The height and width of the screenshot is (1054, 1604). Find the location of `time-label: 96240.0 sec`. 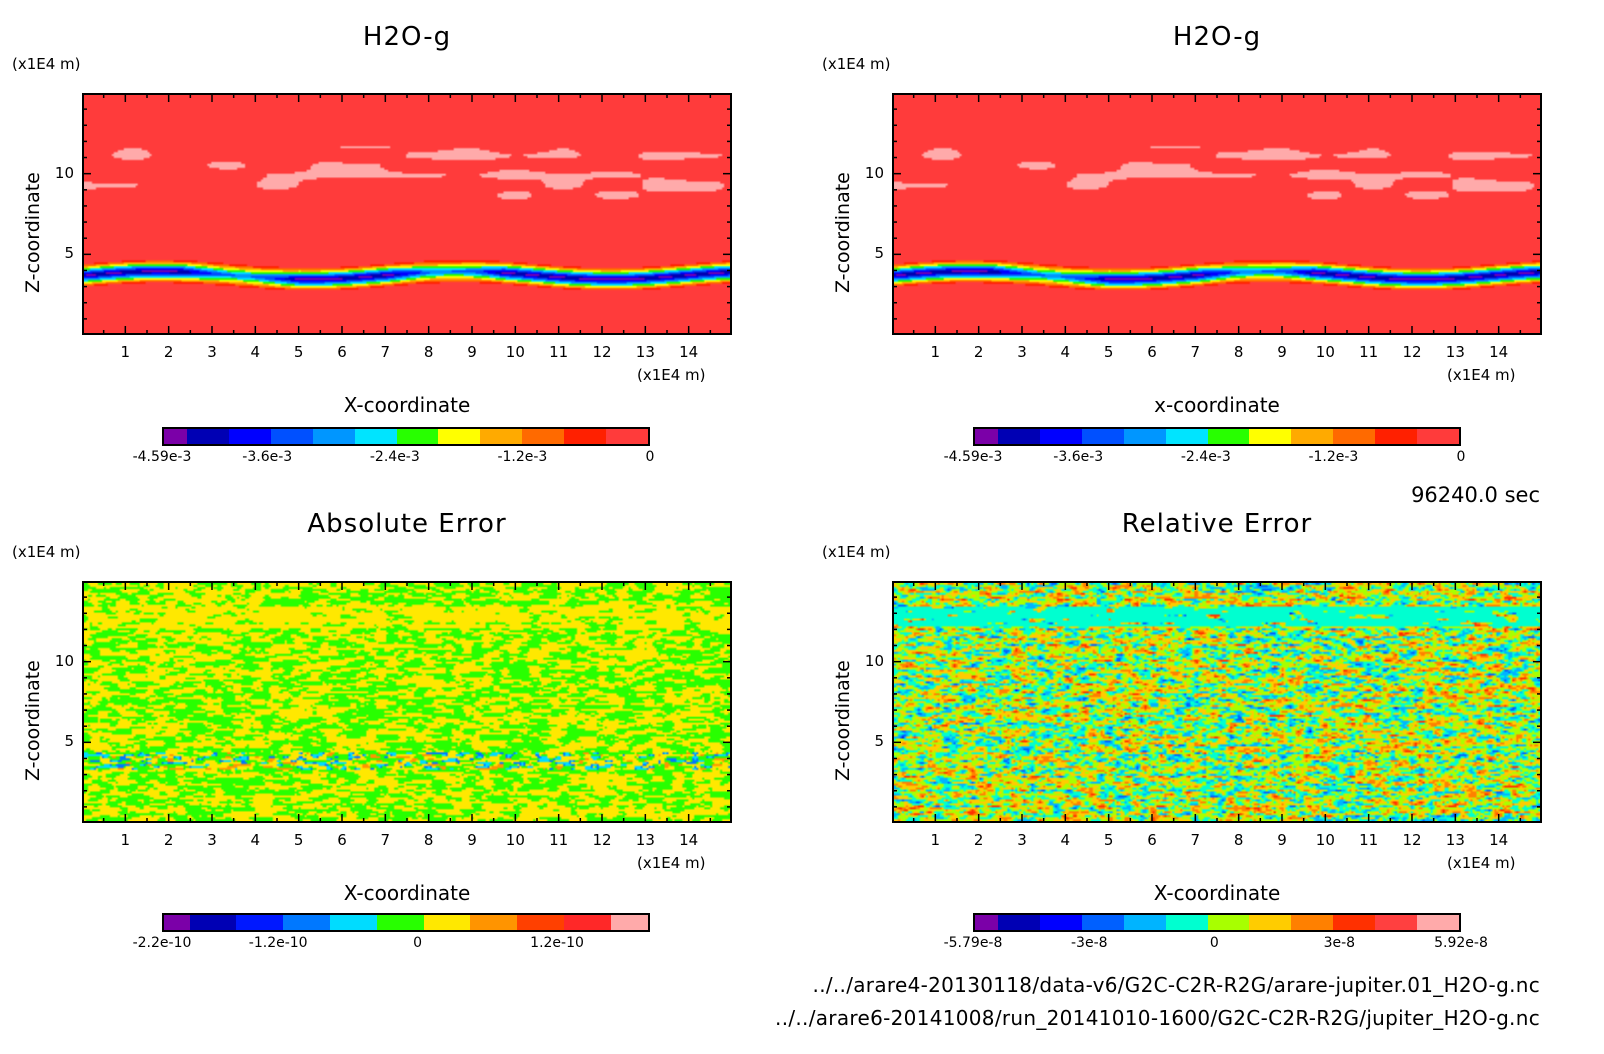

time-label: 96240.0 sec is located at coordinates (1475, 495).